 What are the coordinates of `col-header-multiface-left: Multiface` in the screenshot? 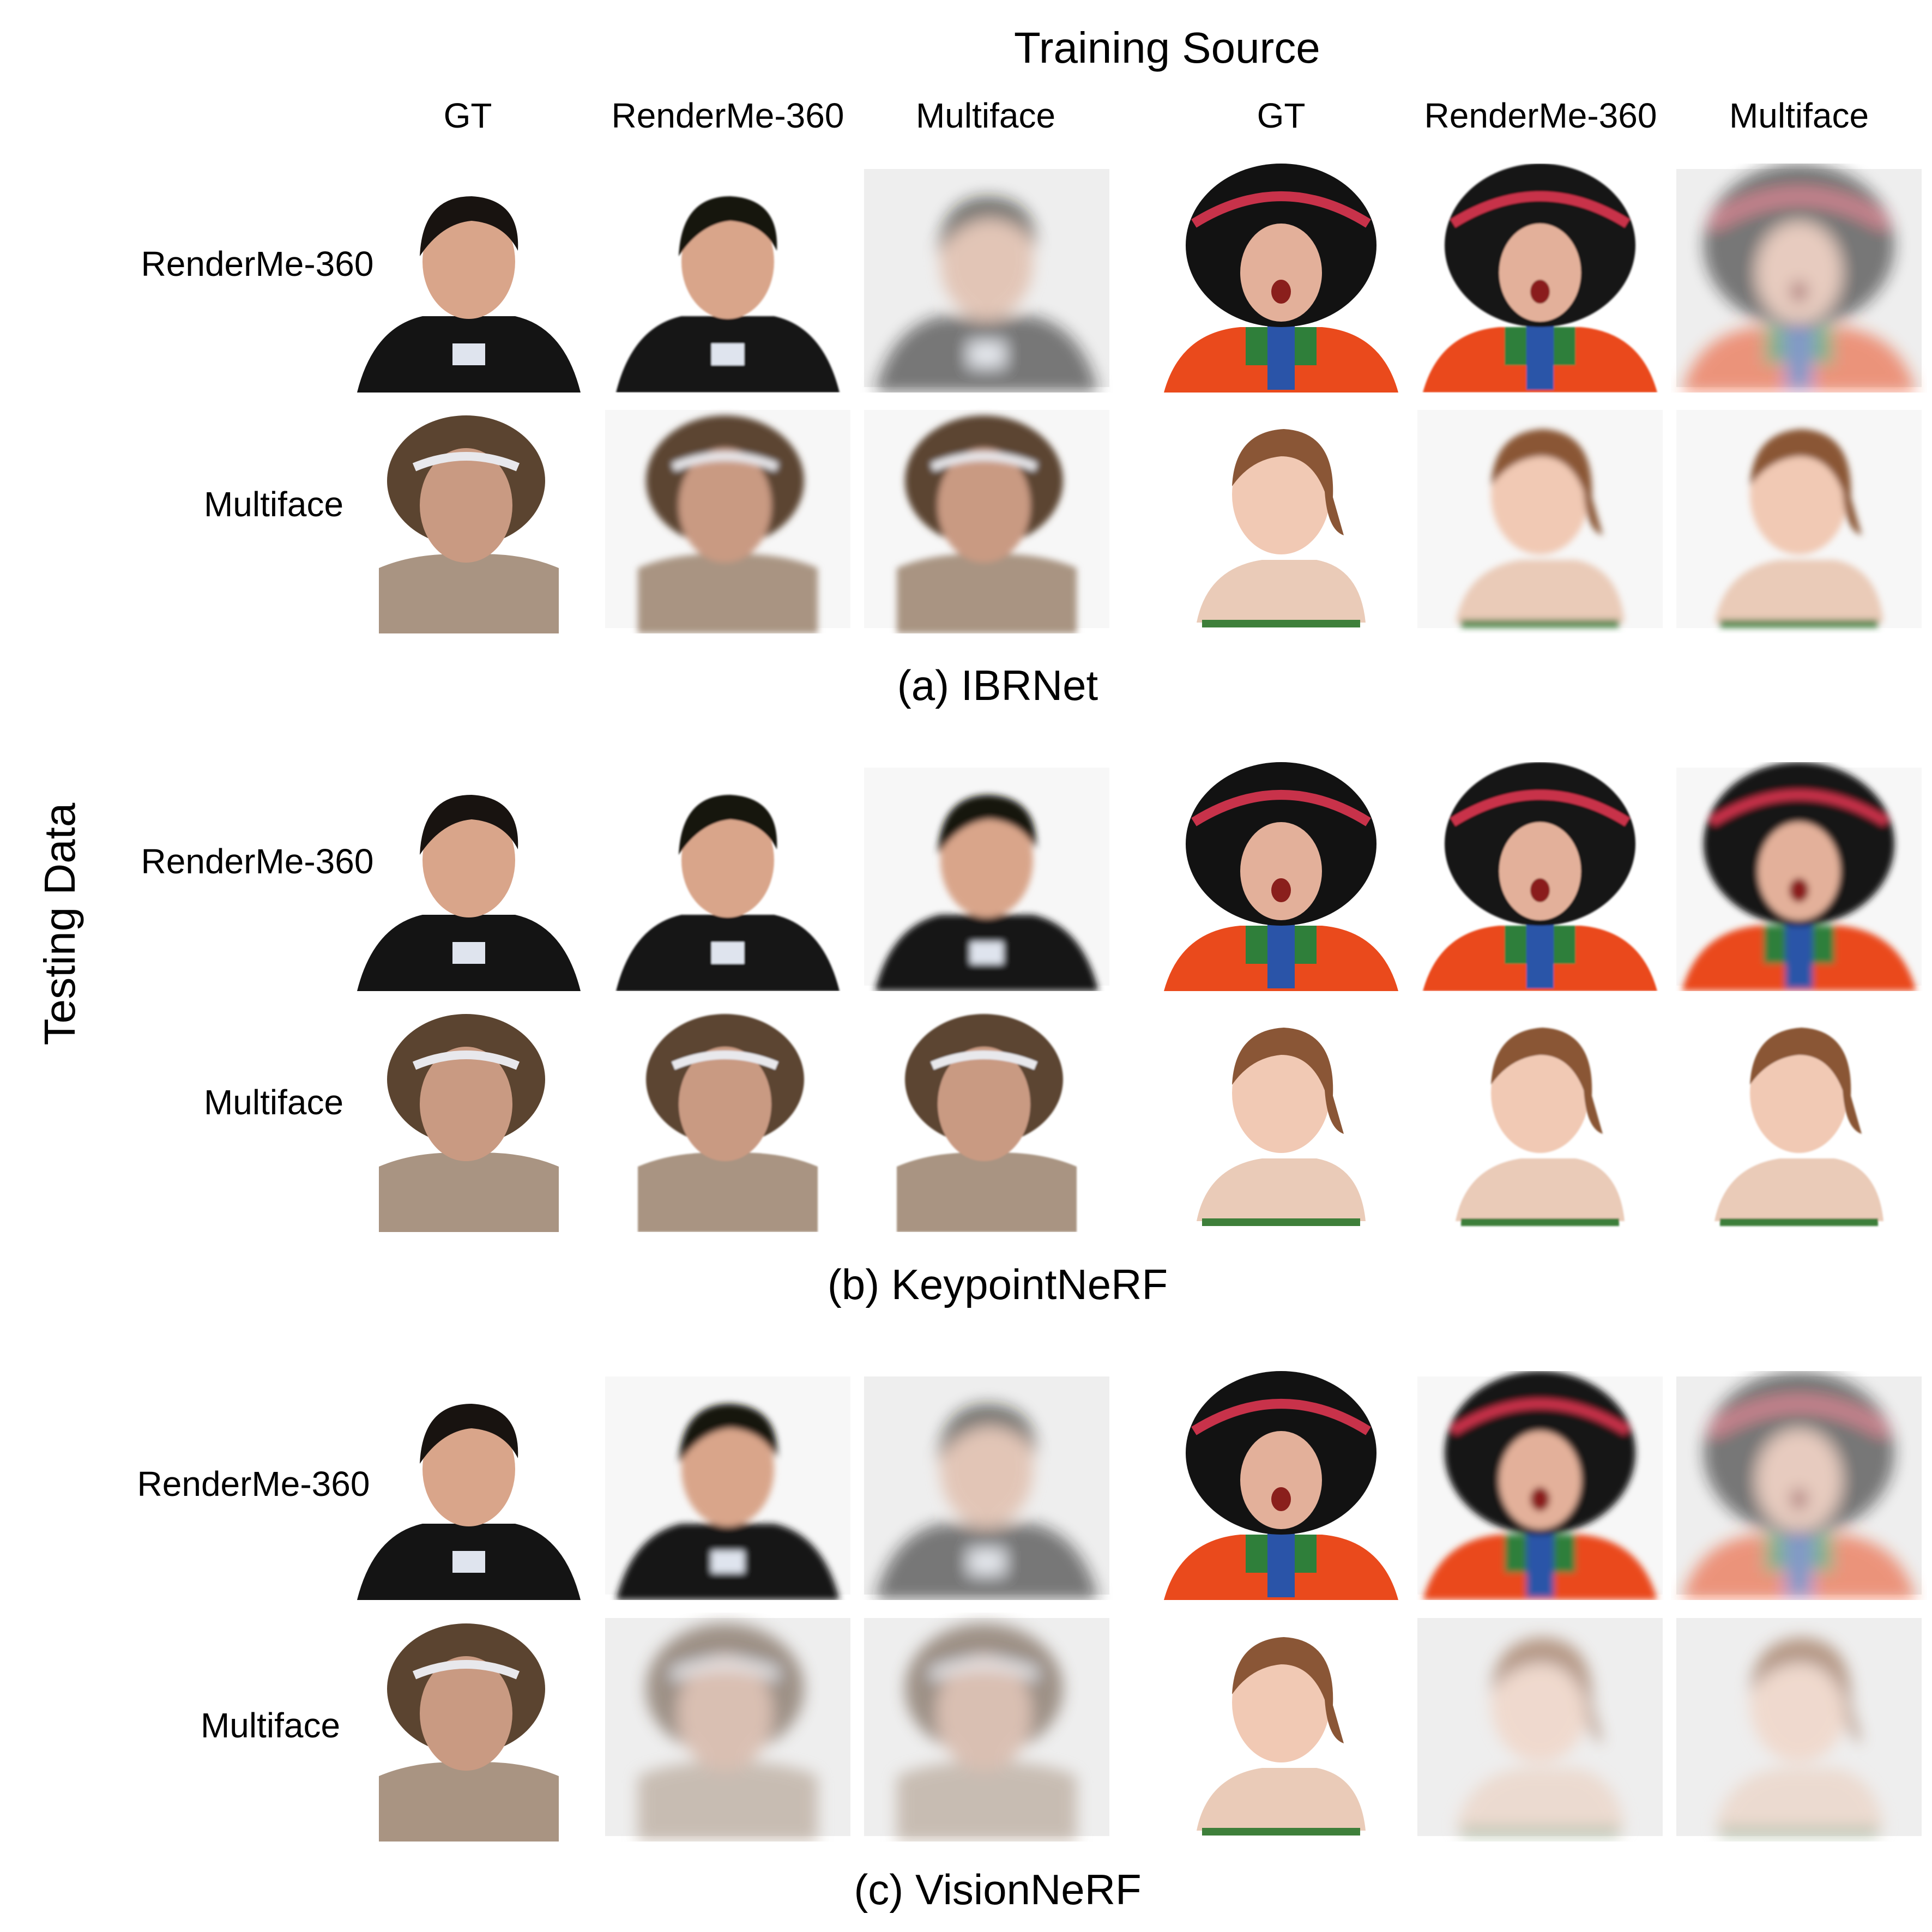 It's located at (986, 115).